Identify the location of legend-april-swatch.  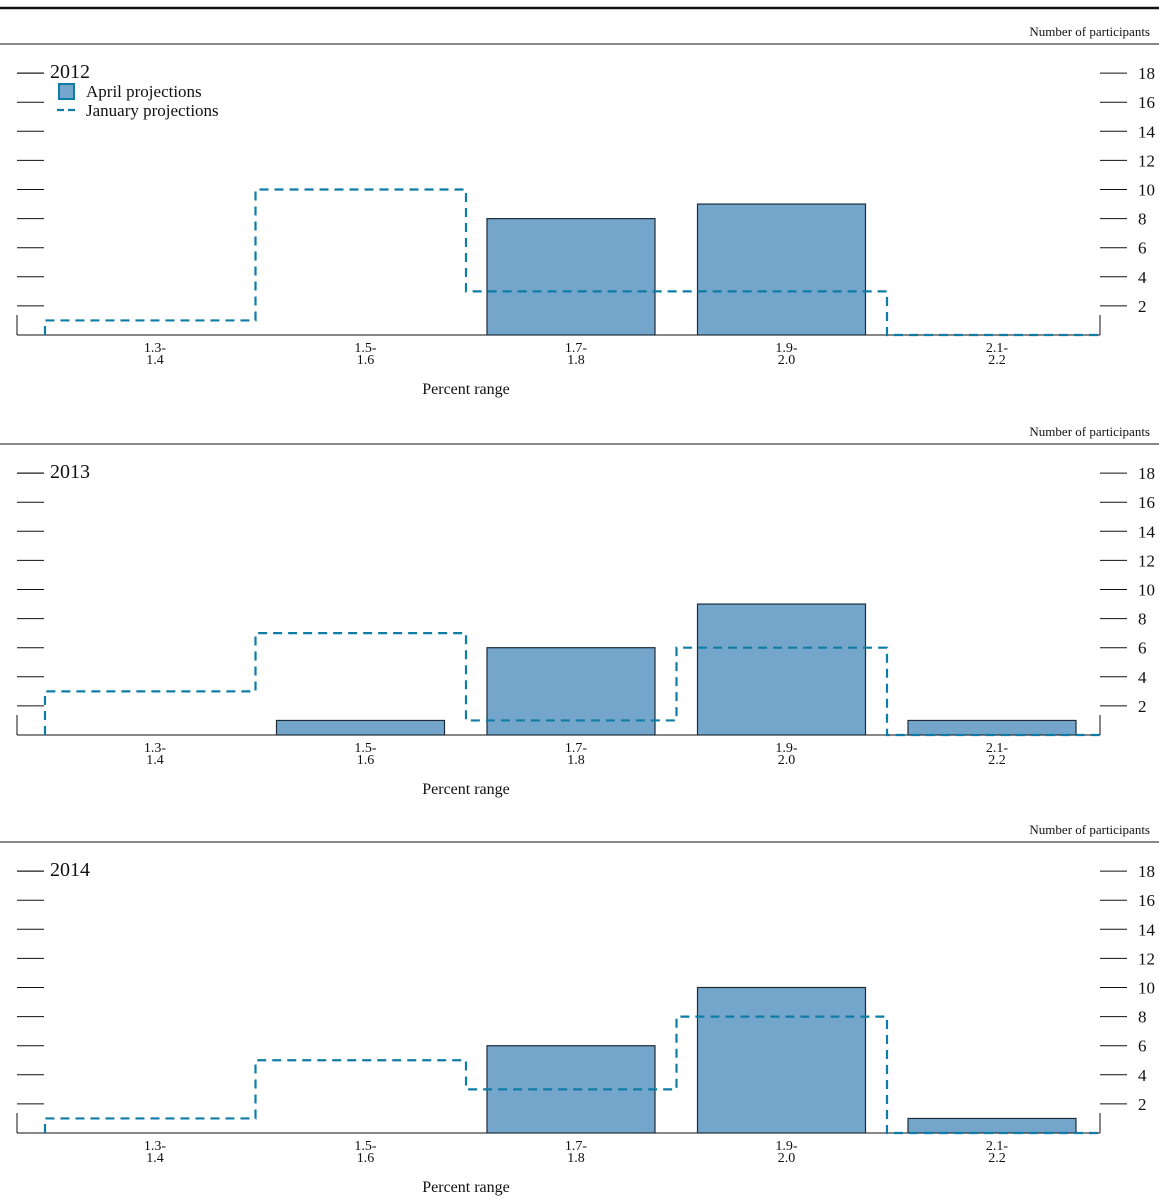
(66, 91).